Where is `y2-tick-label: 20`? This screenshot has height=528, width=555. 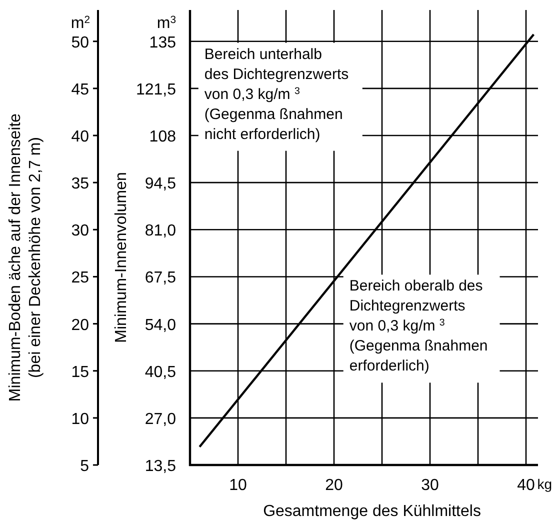 y2-tick-label: 20 is located at coordinates (80, 325).